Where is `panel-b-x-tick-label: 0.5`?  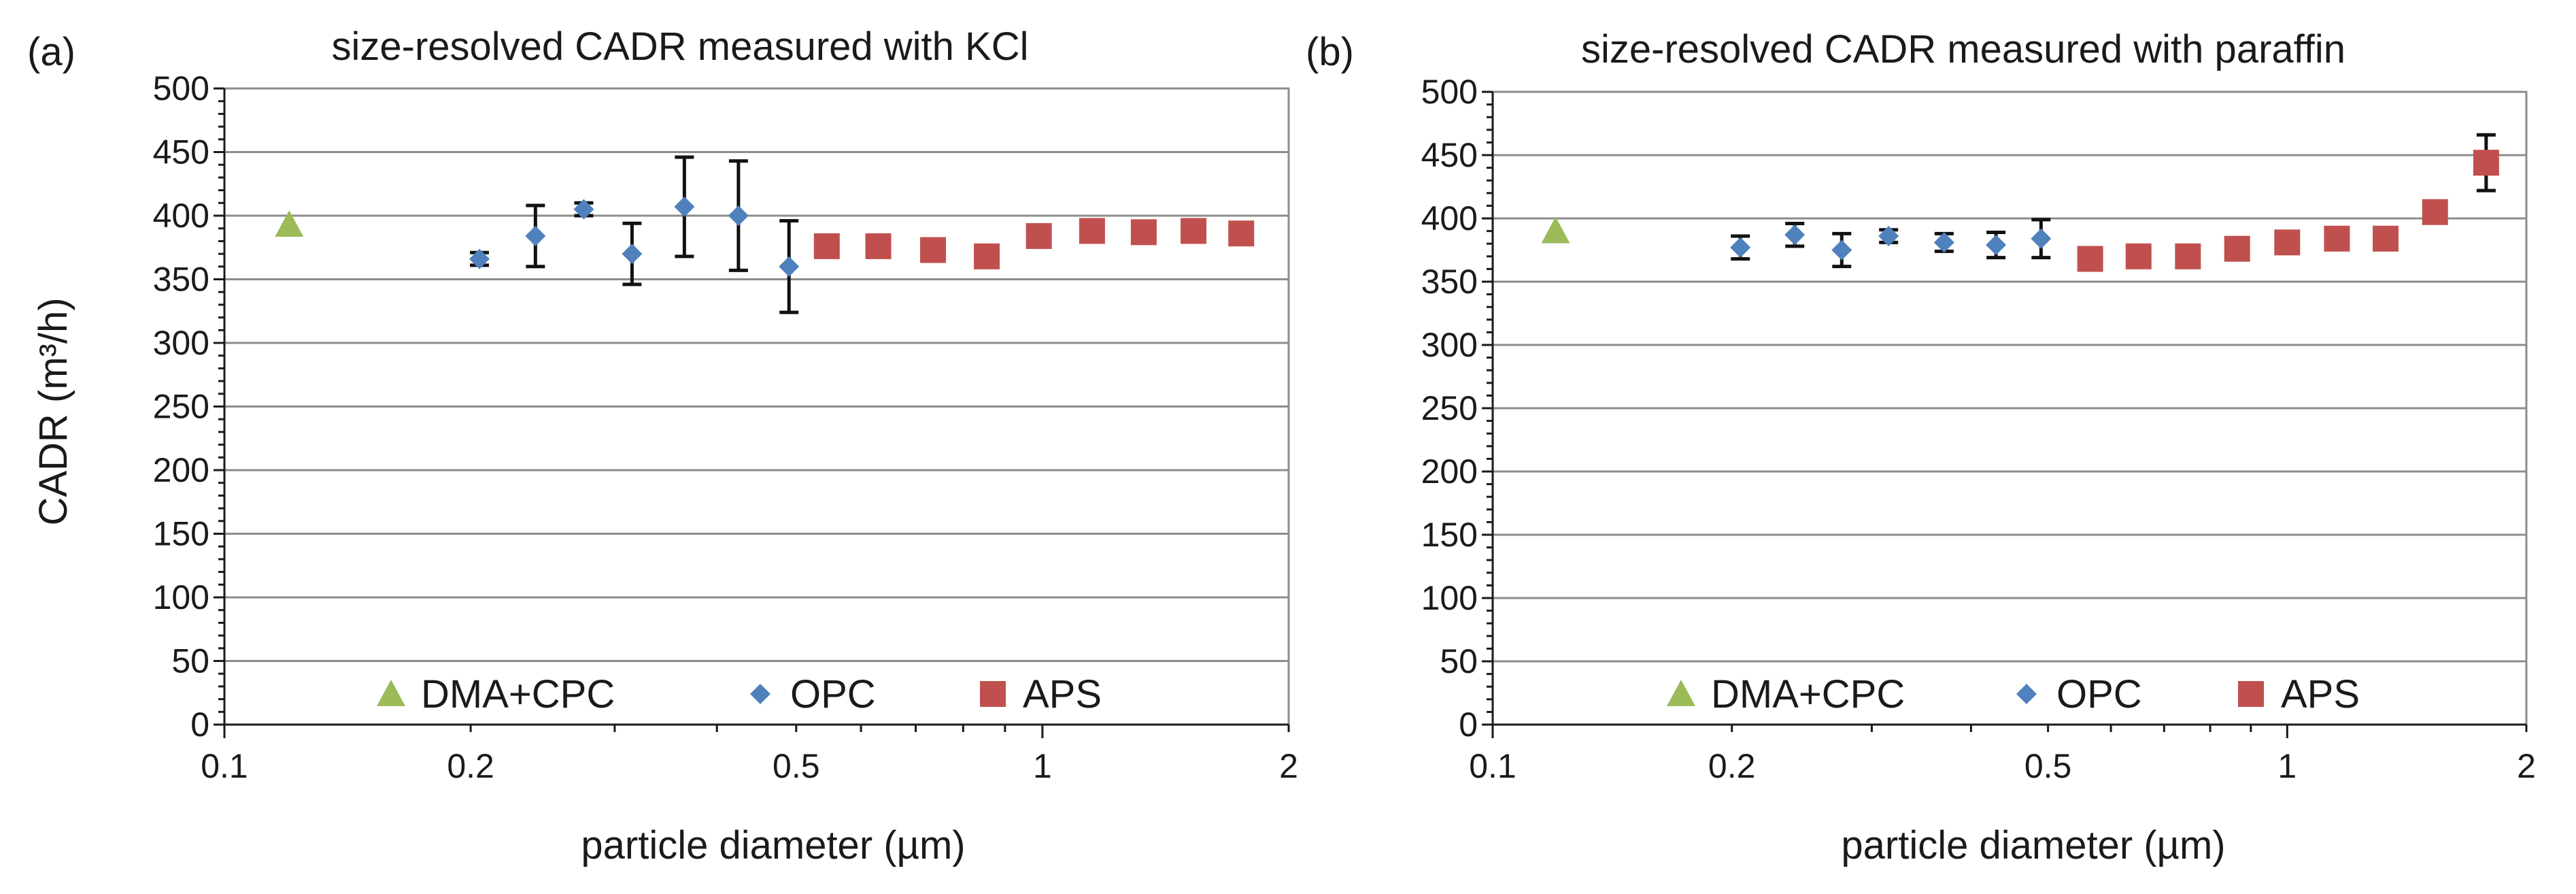 panel-b-x-tick-label: 0.5 is located at coordinates (2048, 766).